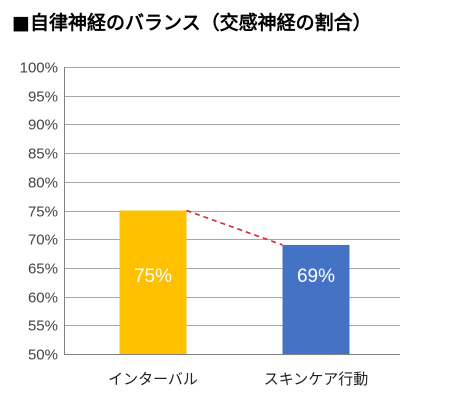  What do you see at coordinates (43, 125) in the screenshot?
I see `y-tick-label: 90%` at bounding box center [43, 125].